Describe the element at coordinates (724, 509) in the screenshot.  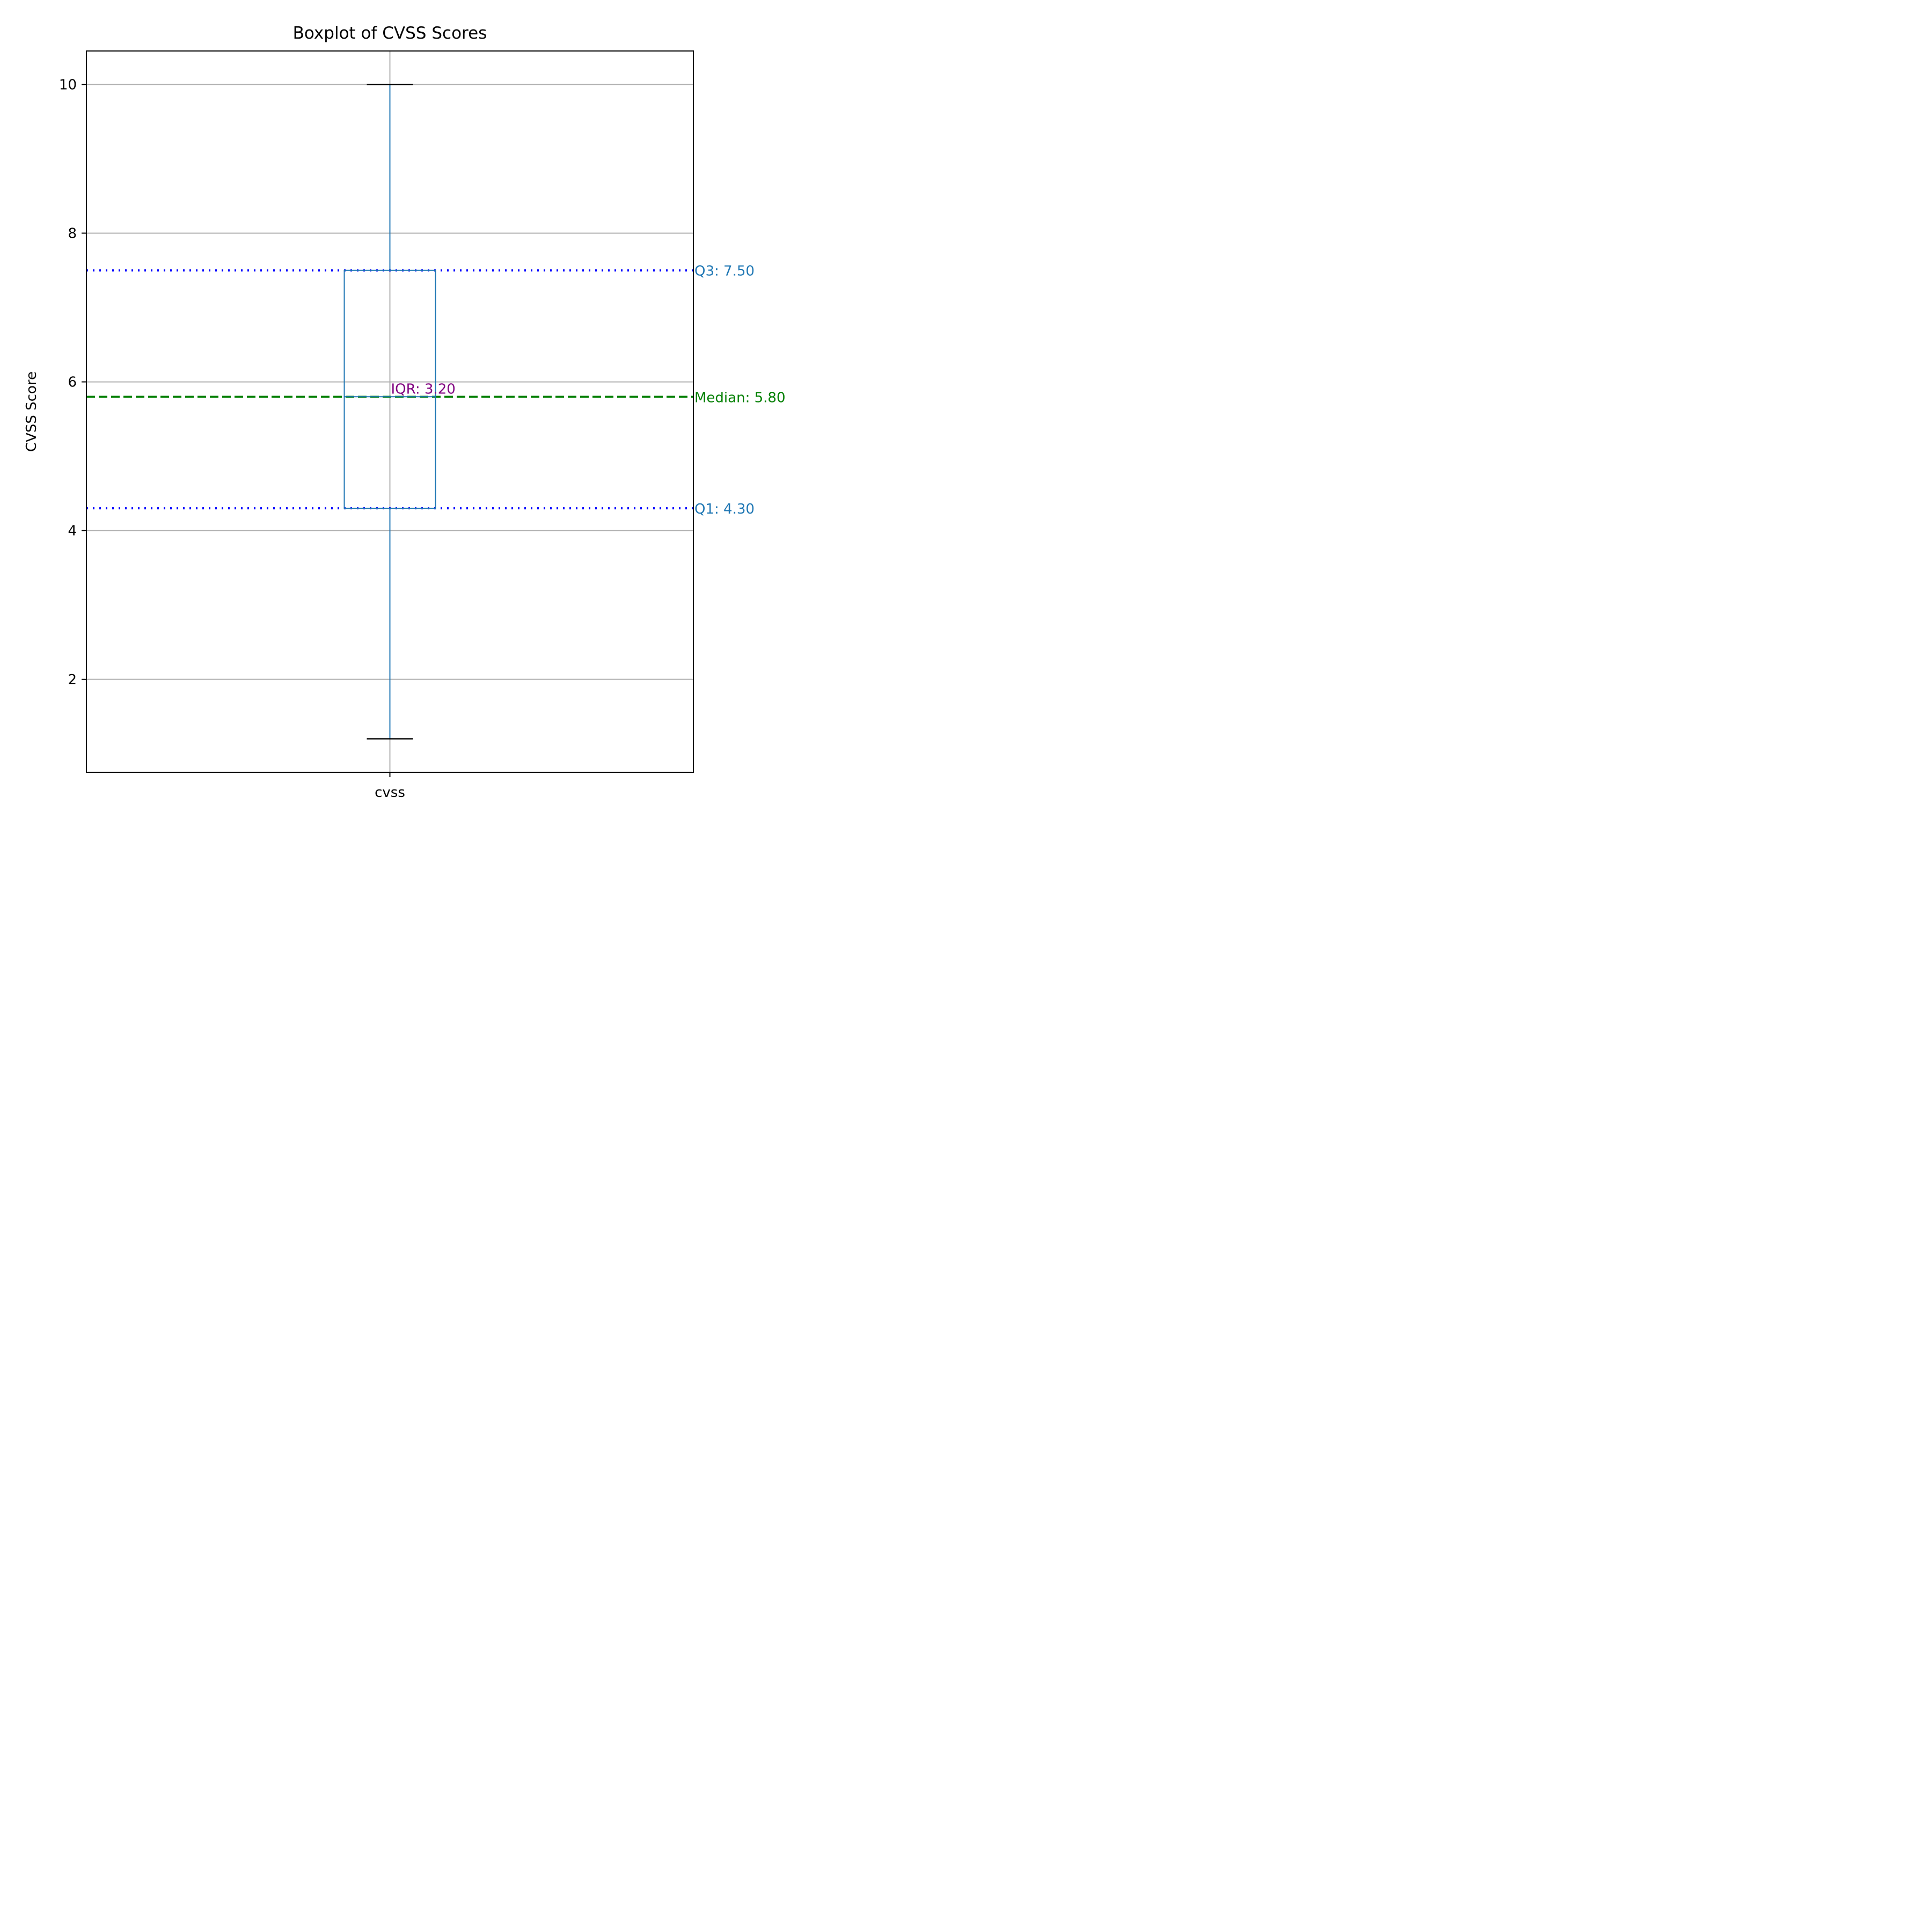
I see `q1-label: Q1: 4.30` at that location.